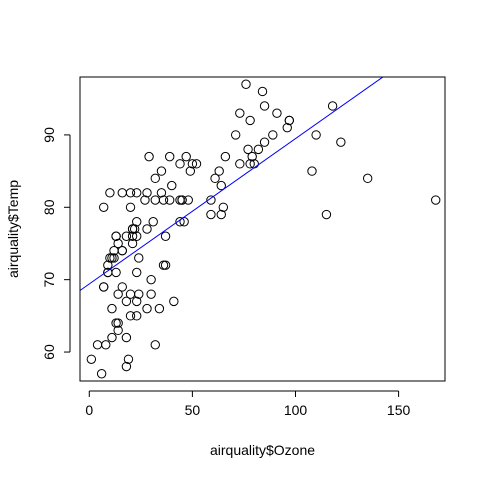 The image size is (480, 480). I want to click on x-tick-label: 0, so click(89, 410).